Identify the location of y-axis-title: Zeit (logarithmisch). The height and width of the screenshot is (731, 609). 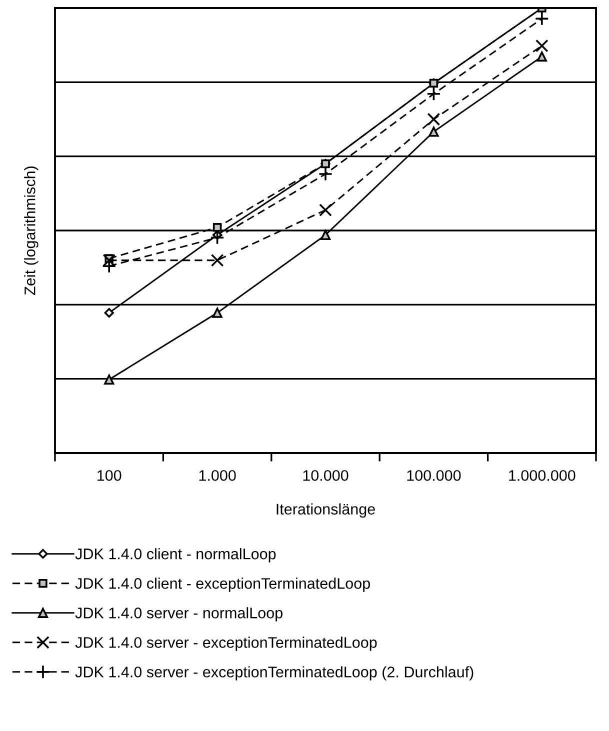
(31, 230).